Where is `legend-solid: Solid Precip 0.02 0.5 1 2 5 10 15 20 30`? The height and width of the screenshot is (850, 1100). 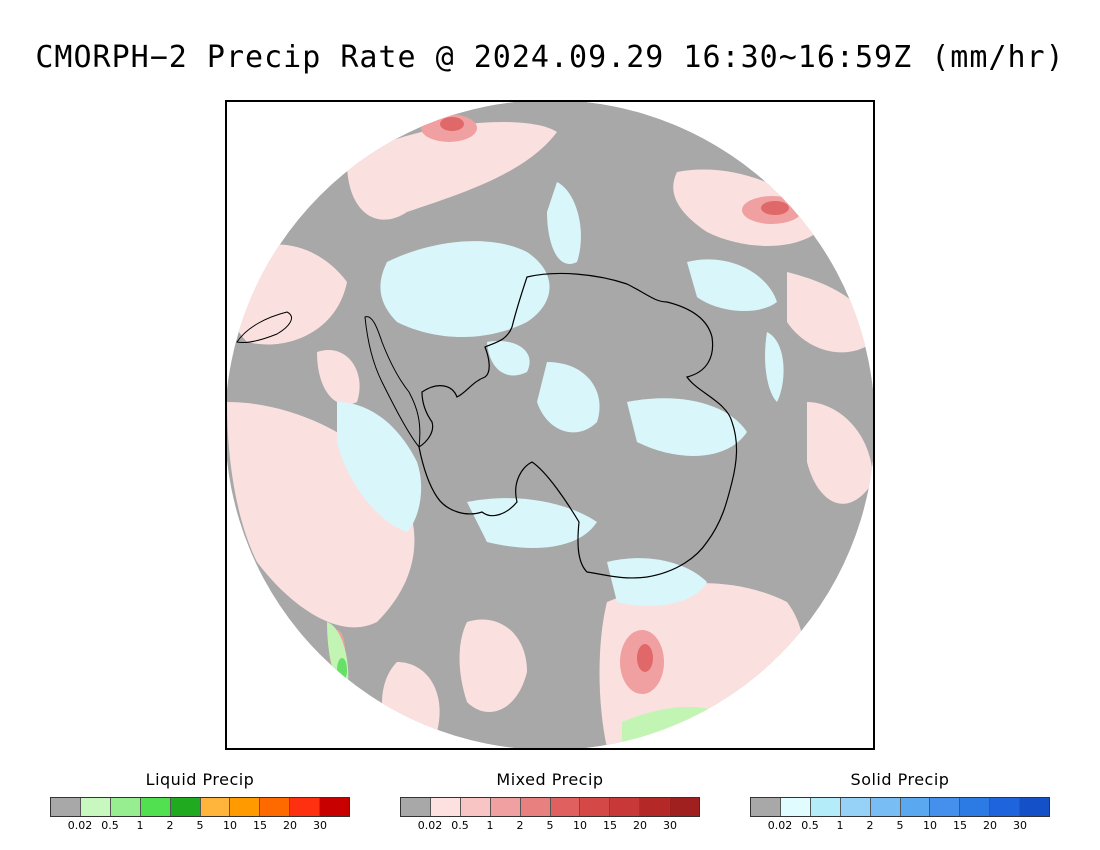 legend-solid: Solid Precip 0.02 0.5 1 2 5 10 15 20 30 is located at coordinates (900, 801).